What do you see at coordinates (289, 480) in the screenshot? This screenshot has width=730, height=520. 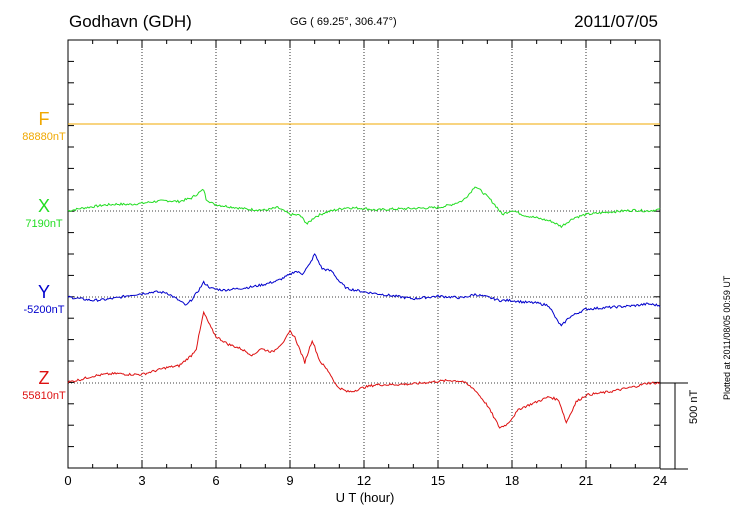 I see `x-tick-label-9: 9` at bounding box center [289, 480].